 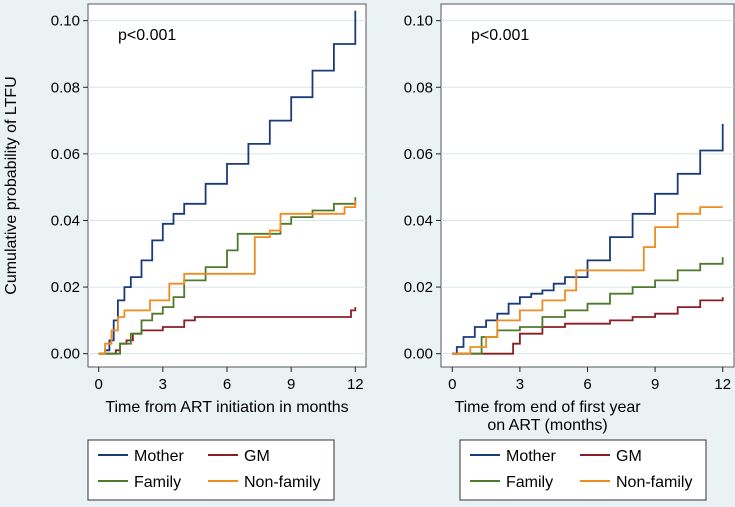 What do you see at coordinates (11, 185) in the screenshot?
I see `y-axis-title: Cumulative probability of LTFU` at bounding box center [11, 185].